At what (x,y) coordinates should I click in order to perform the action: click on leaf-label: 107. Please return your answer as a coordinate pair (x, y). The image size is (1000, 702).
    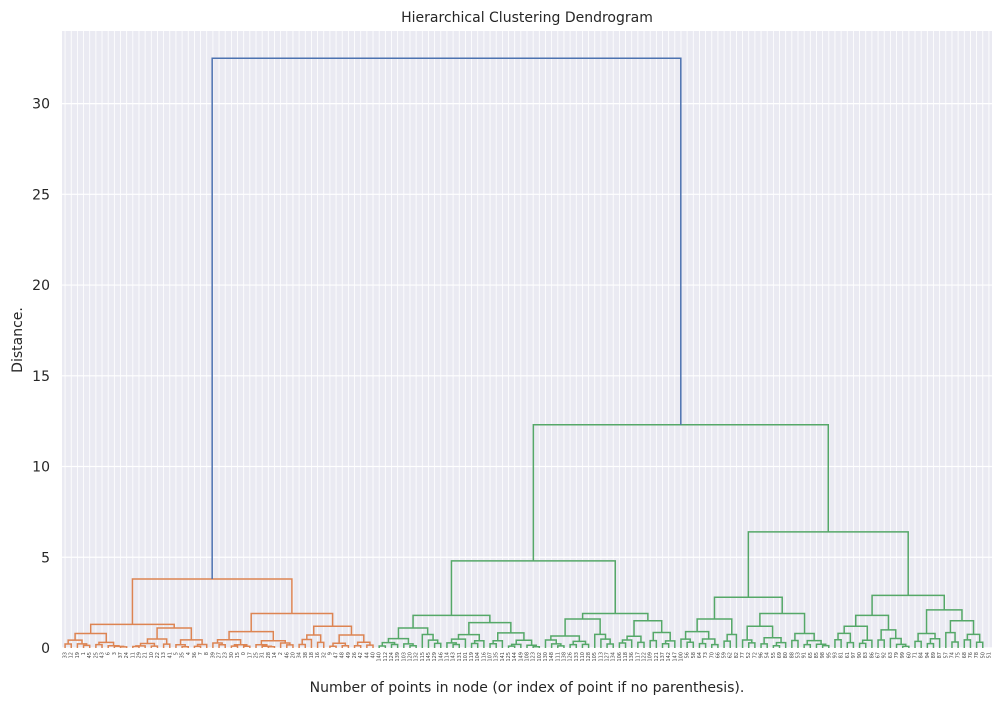
    Looking at the image, I should click on (491, 657).